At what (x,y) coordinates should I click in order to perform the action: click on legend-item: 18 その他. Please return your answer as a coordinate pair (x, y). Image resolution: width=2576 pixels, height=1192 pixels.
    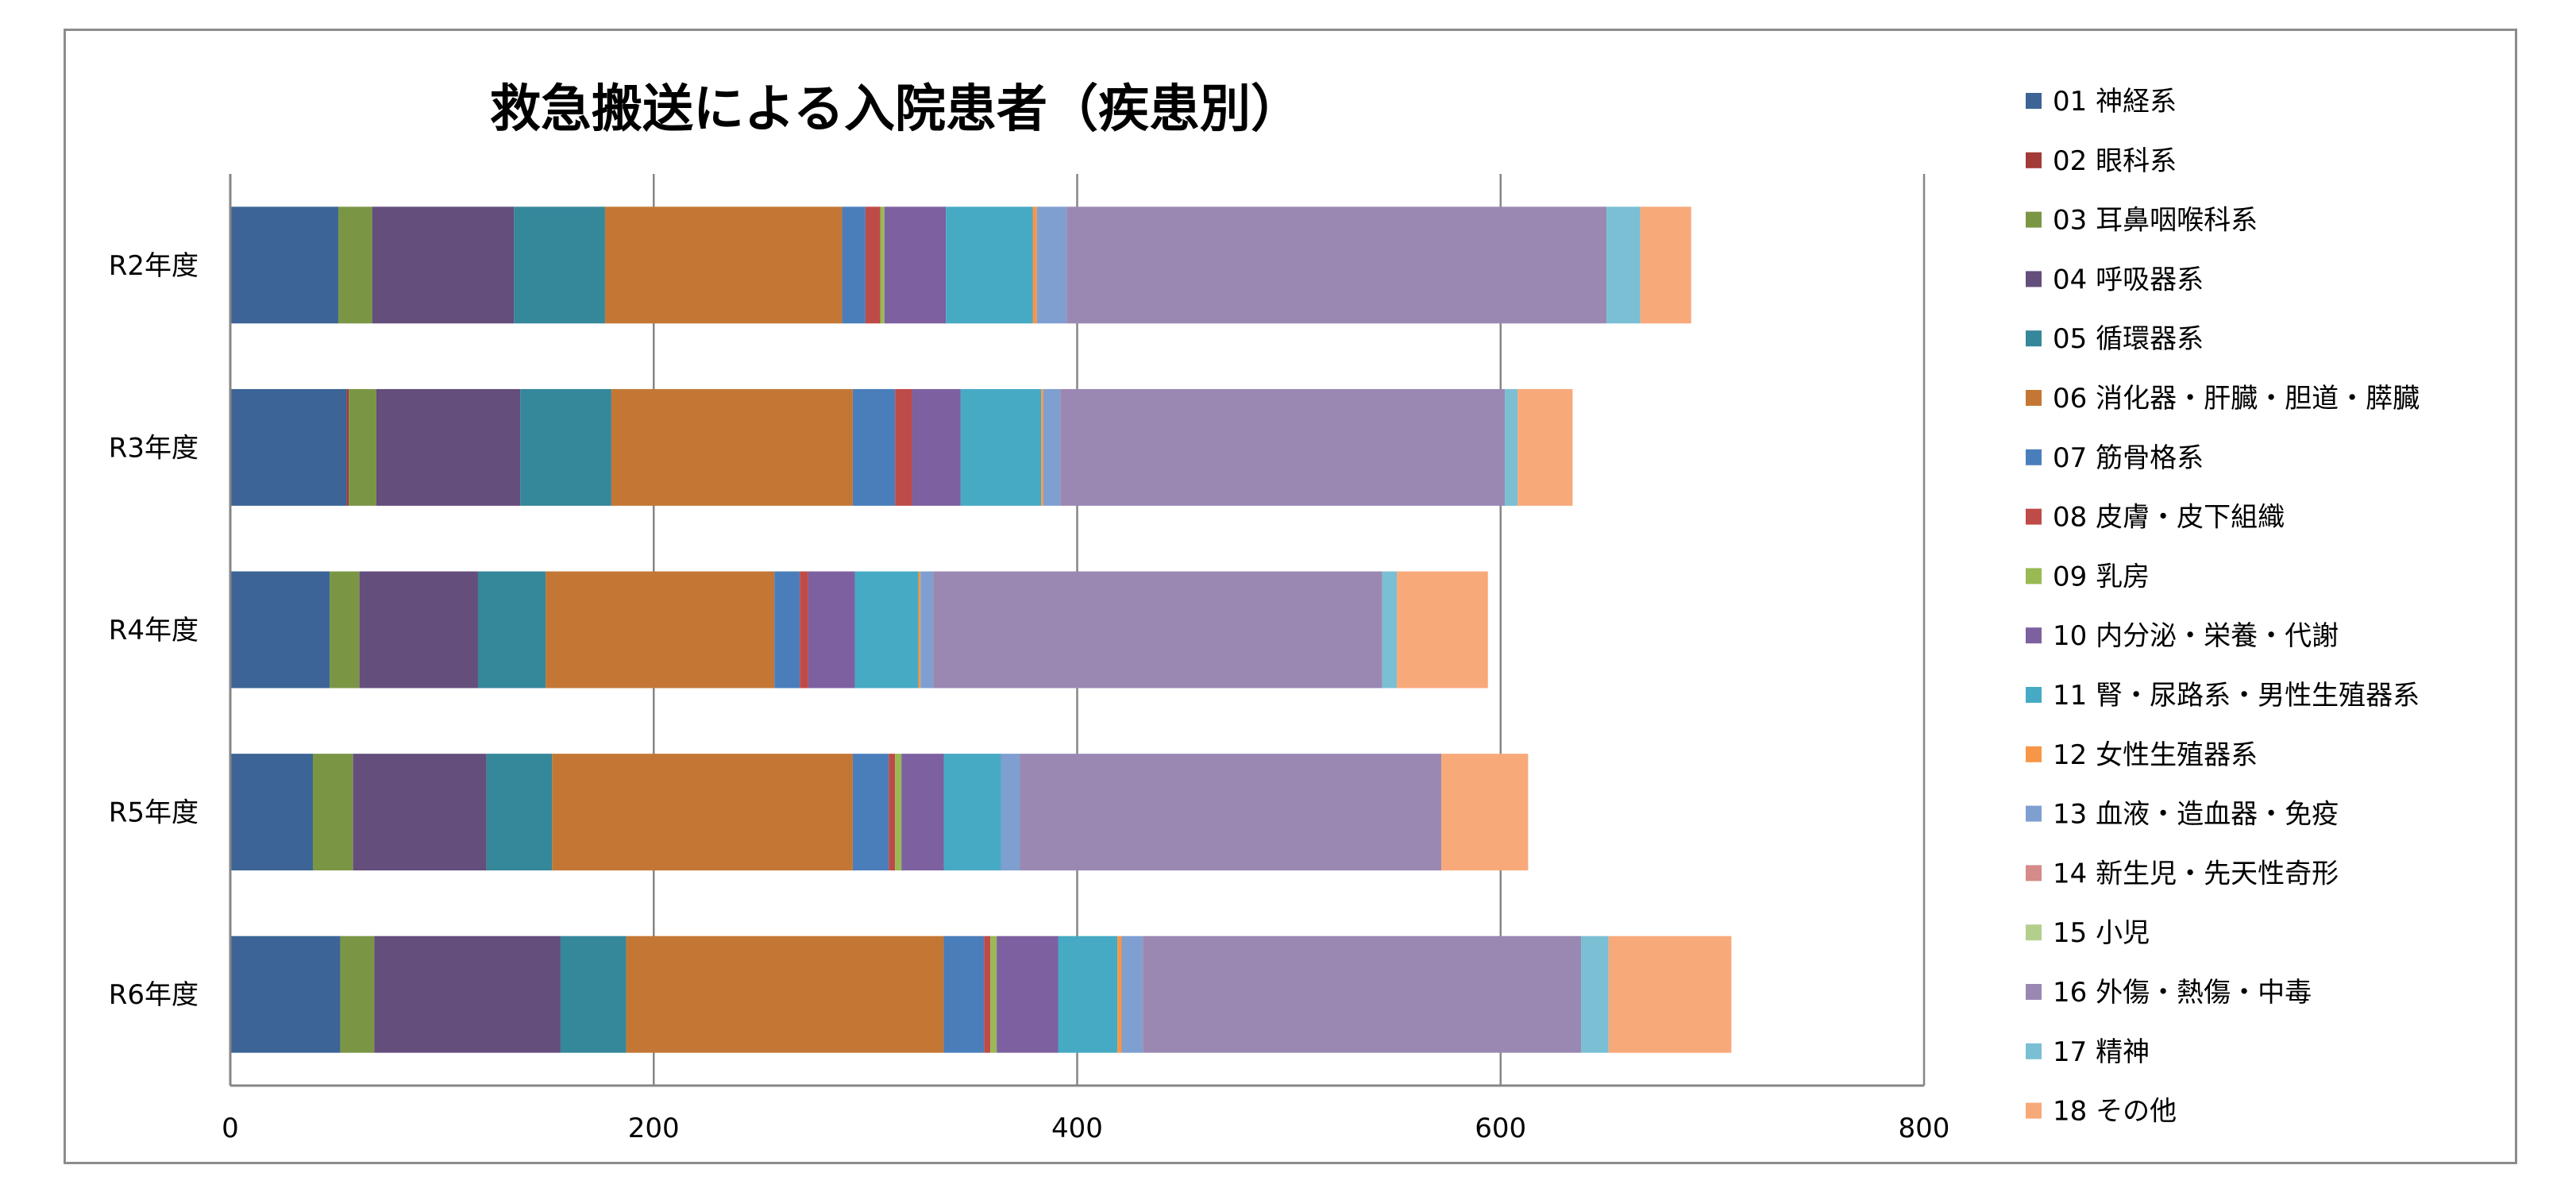
    Looking at the image, I should click on (2101, 1112).